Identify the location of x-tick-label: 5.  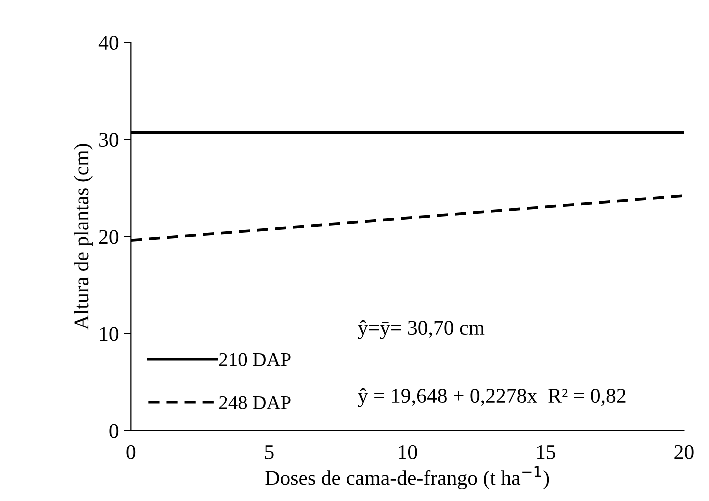
(269, 453).